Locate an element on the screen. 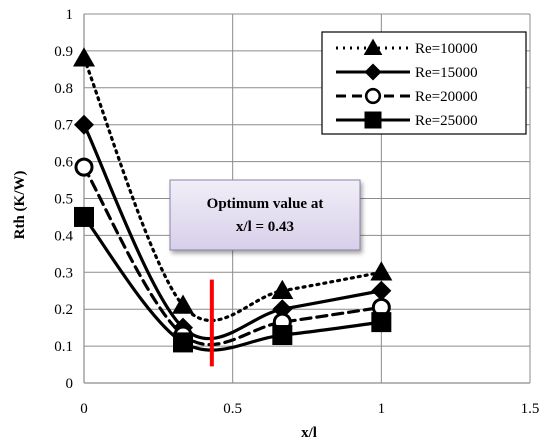  x-tick-labels: 0 0.5 1 1.5 is located at coordinates (309, 409).